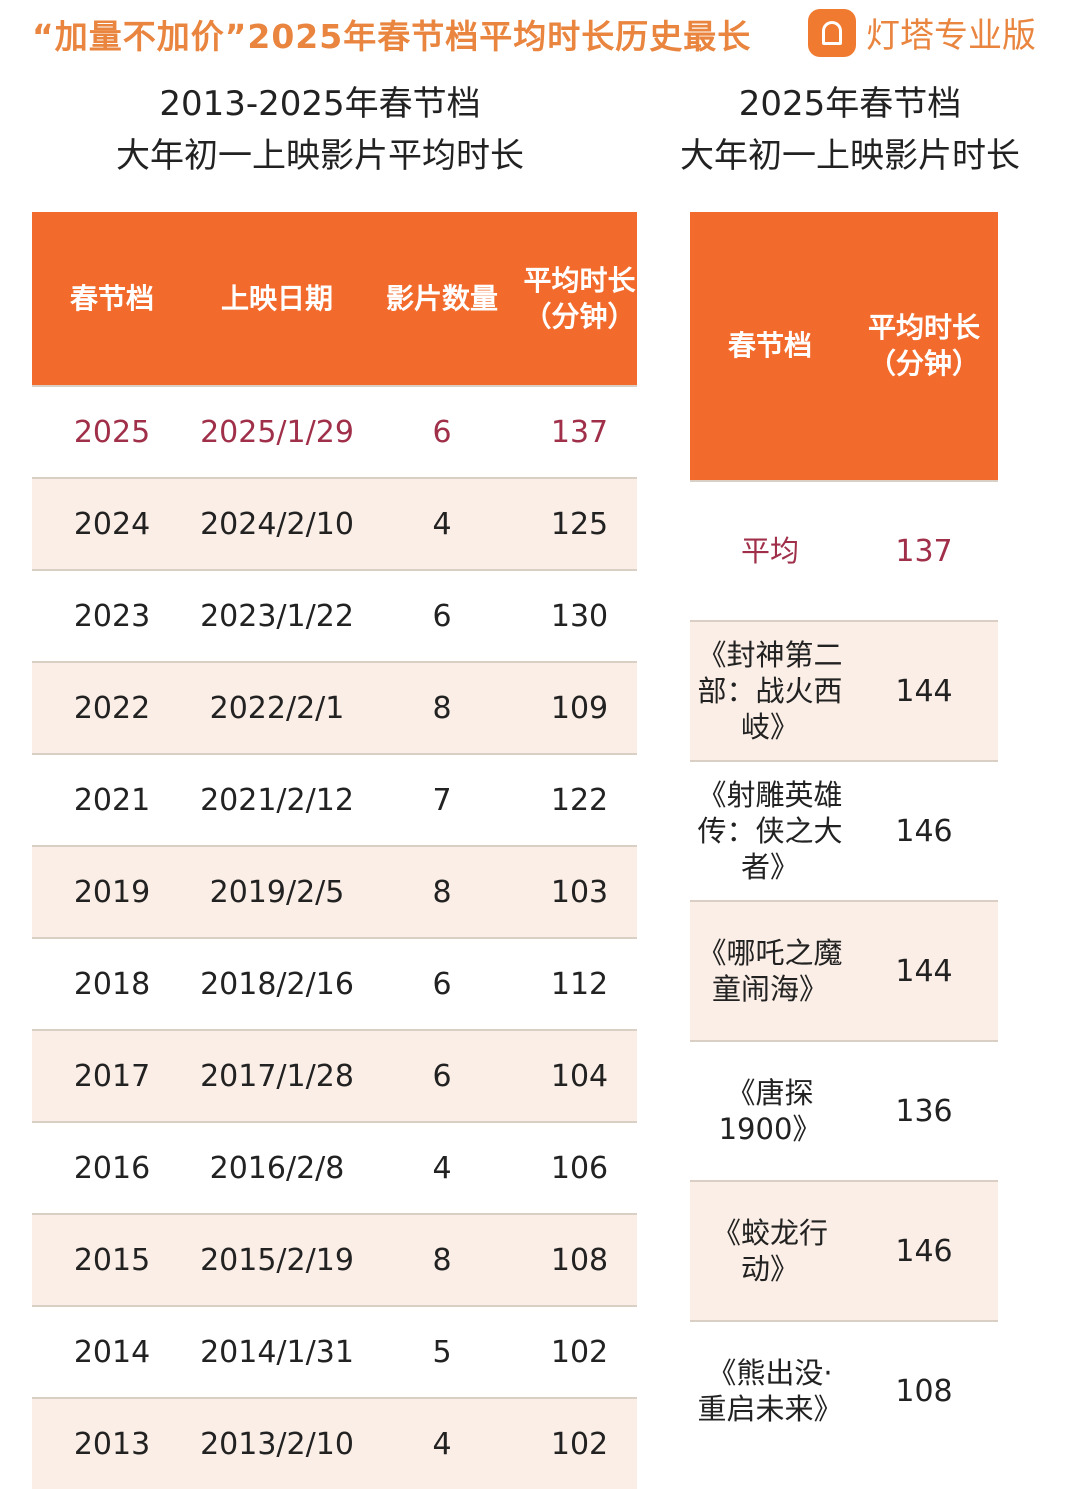 Image resolution: width=1080 pixels, height=1489 pixels. I want to click on year-cell: 2018, so click(112, 983).